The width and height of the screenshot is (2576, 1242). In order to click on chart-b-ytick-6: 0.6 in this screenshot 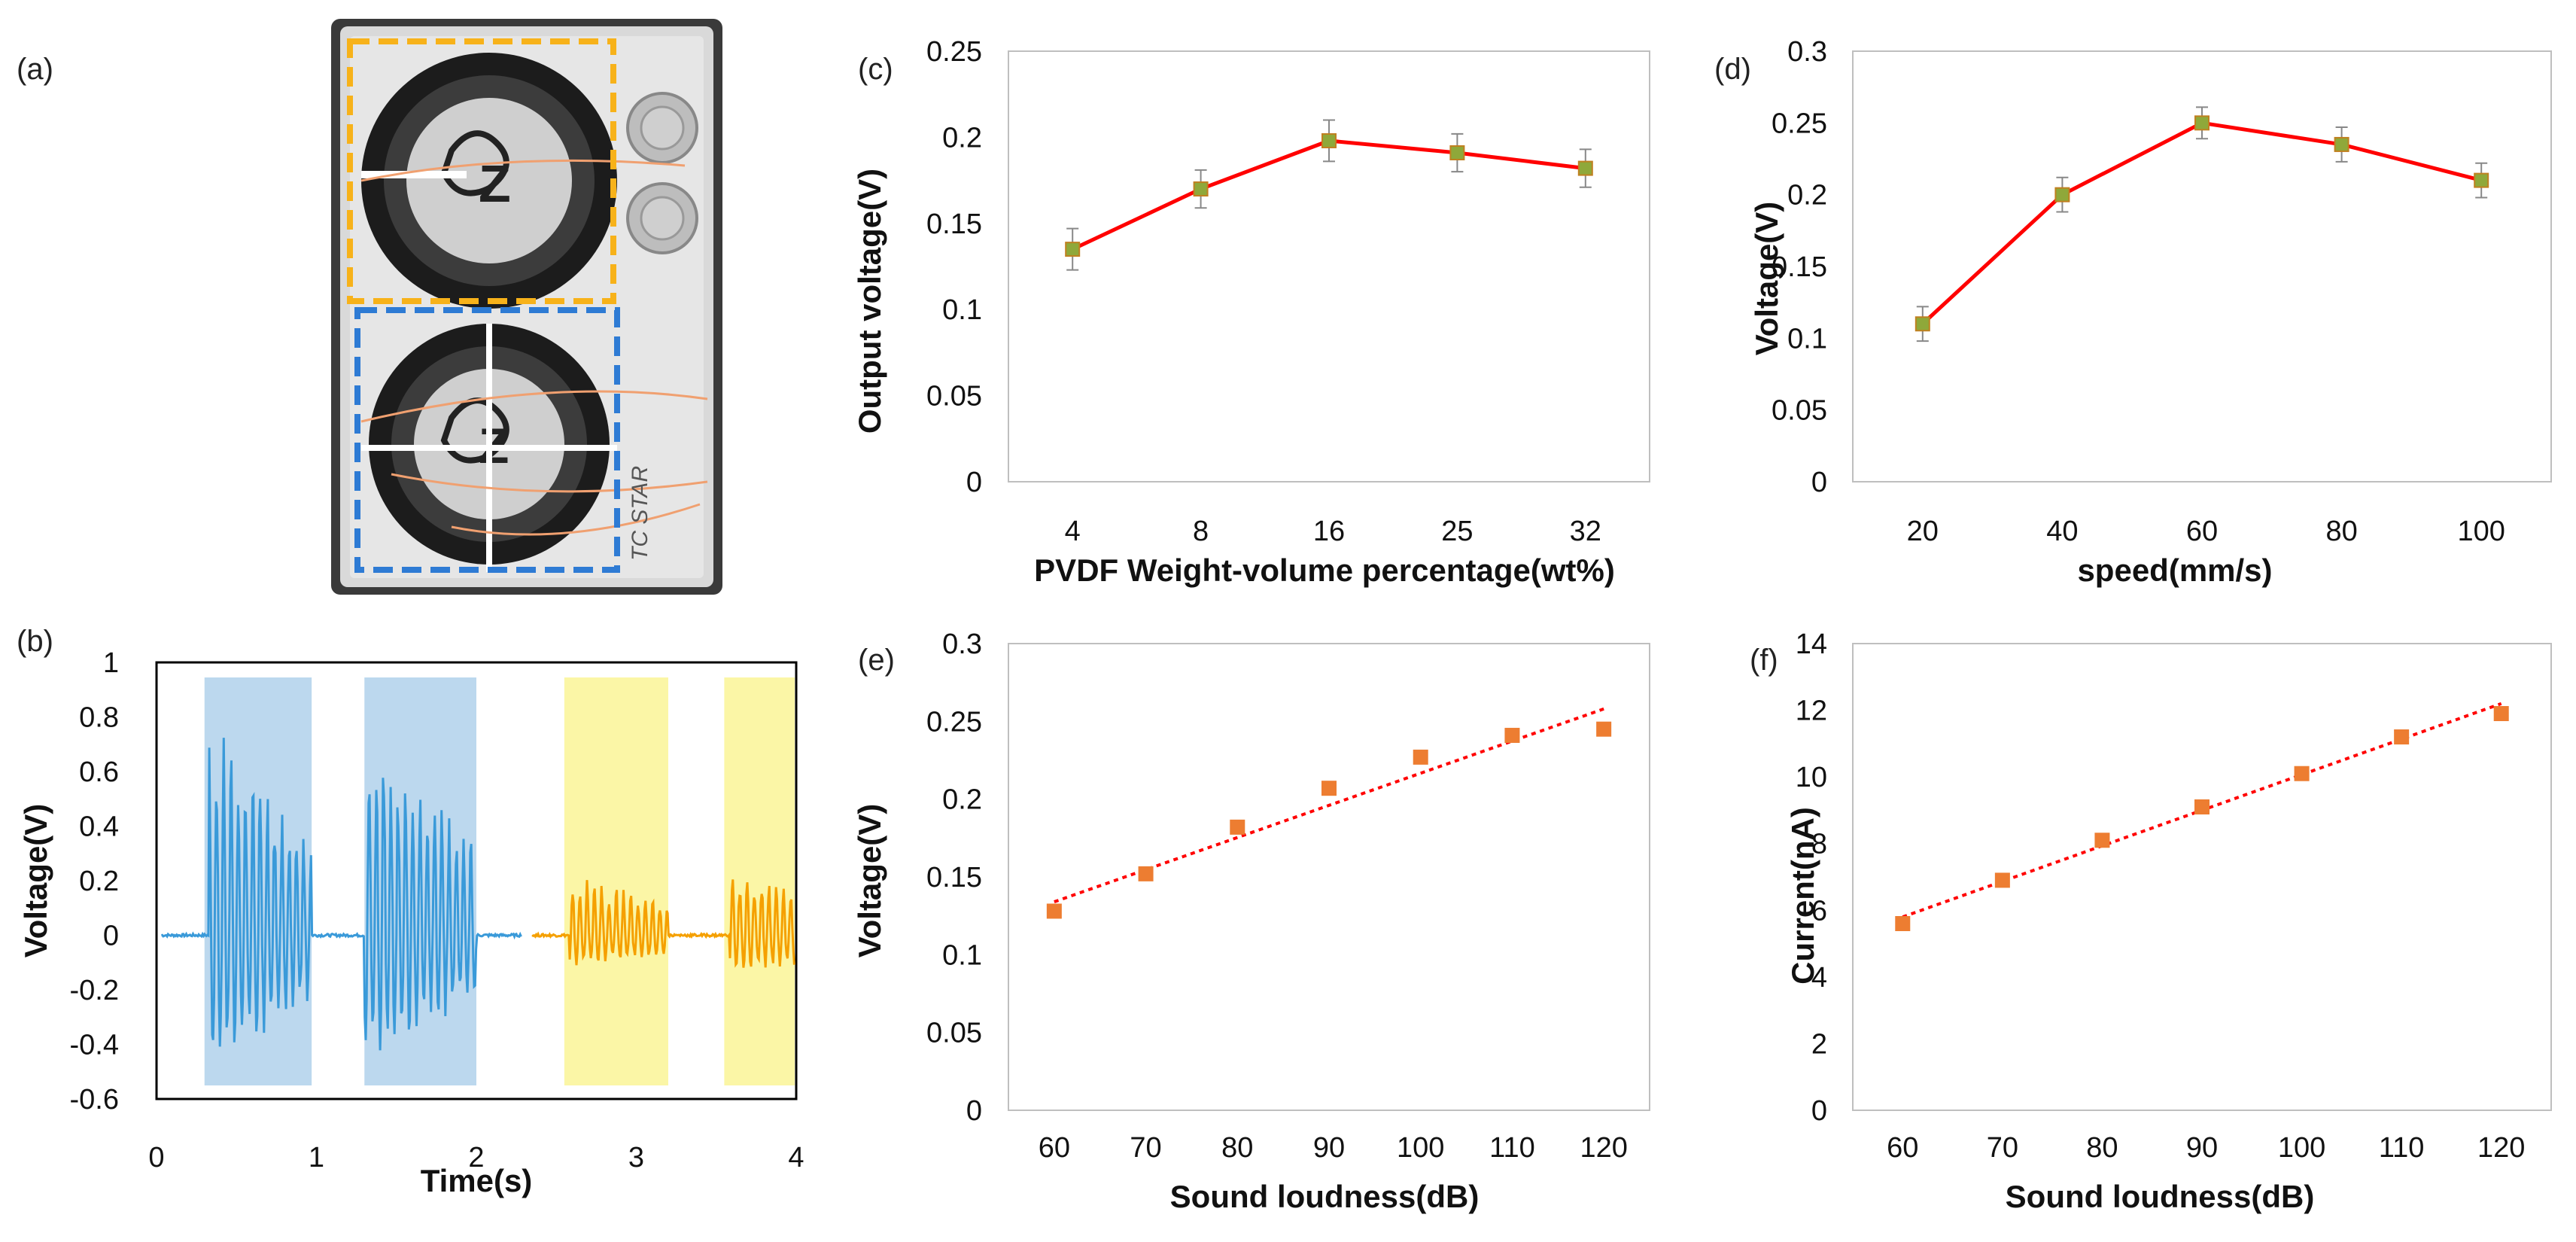, I will do `click(99, 772)`.